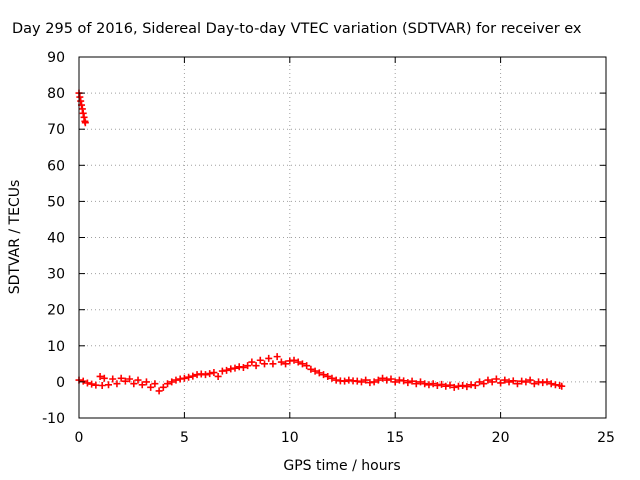  Describe the element at coordinates (15, 237) in the screenshot. I see `y-axis-label: SDTVAR / TECUs` at that location.